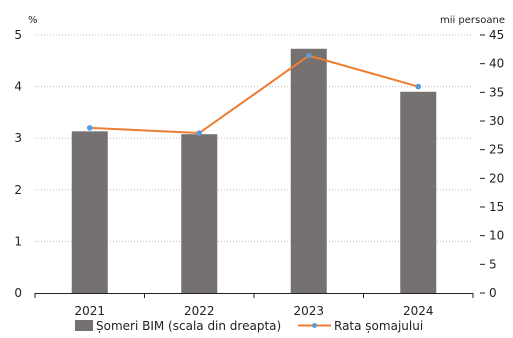 The image size is (513, 338). What do you see at coordinates (418, 311) in the screenshot?
I see `x-tick-label: 2024` at bounding box center [418, 311].